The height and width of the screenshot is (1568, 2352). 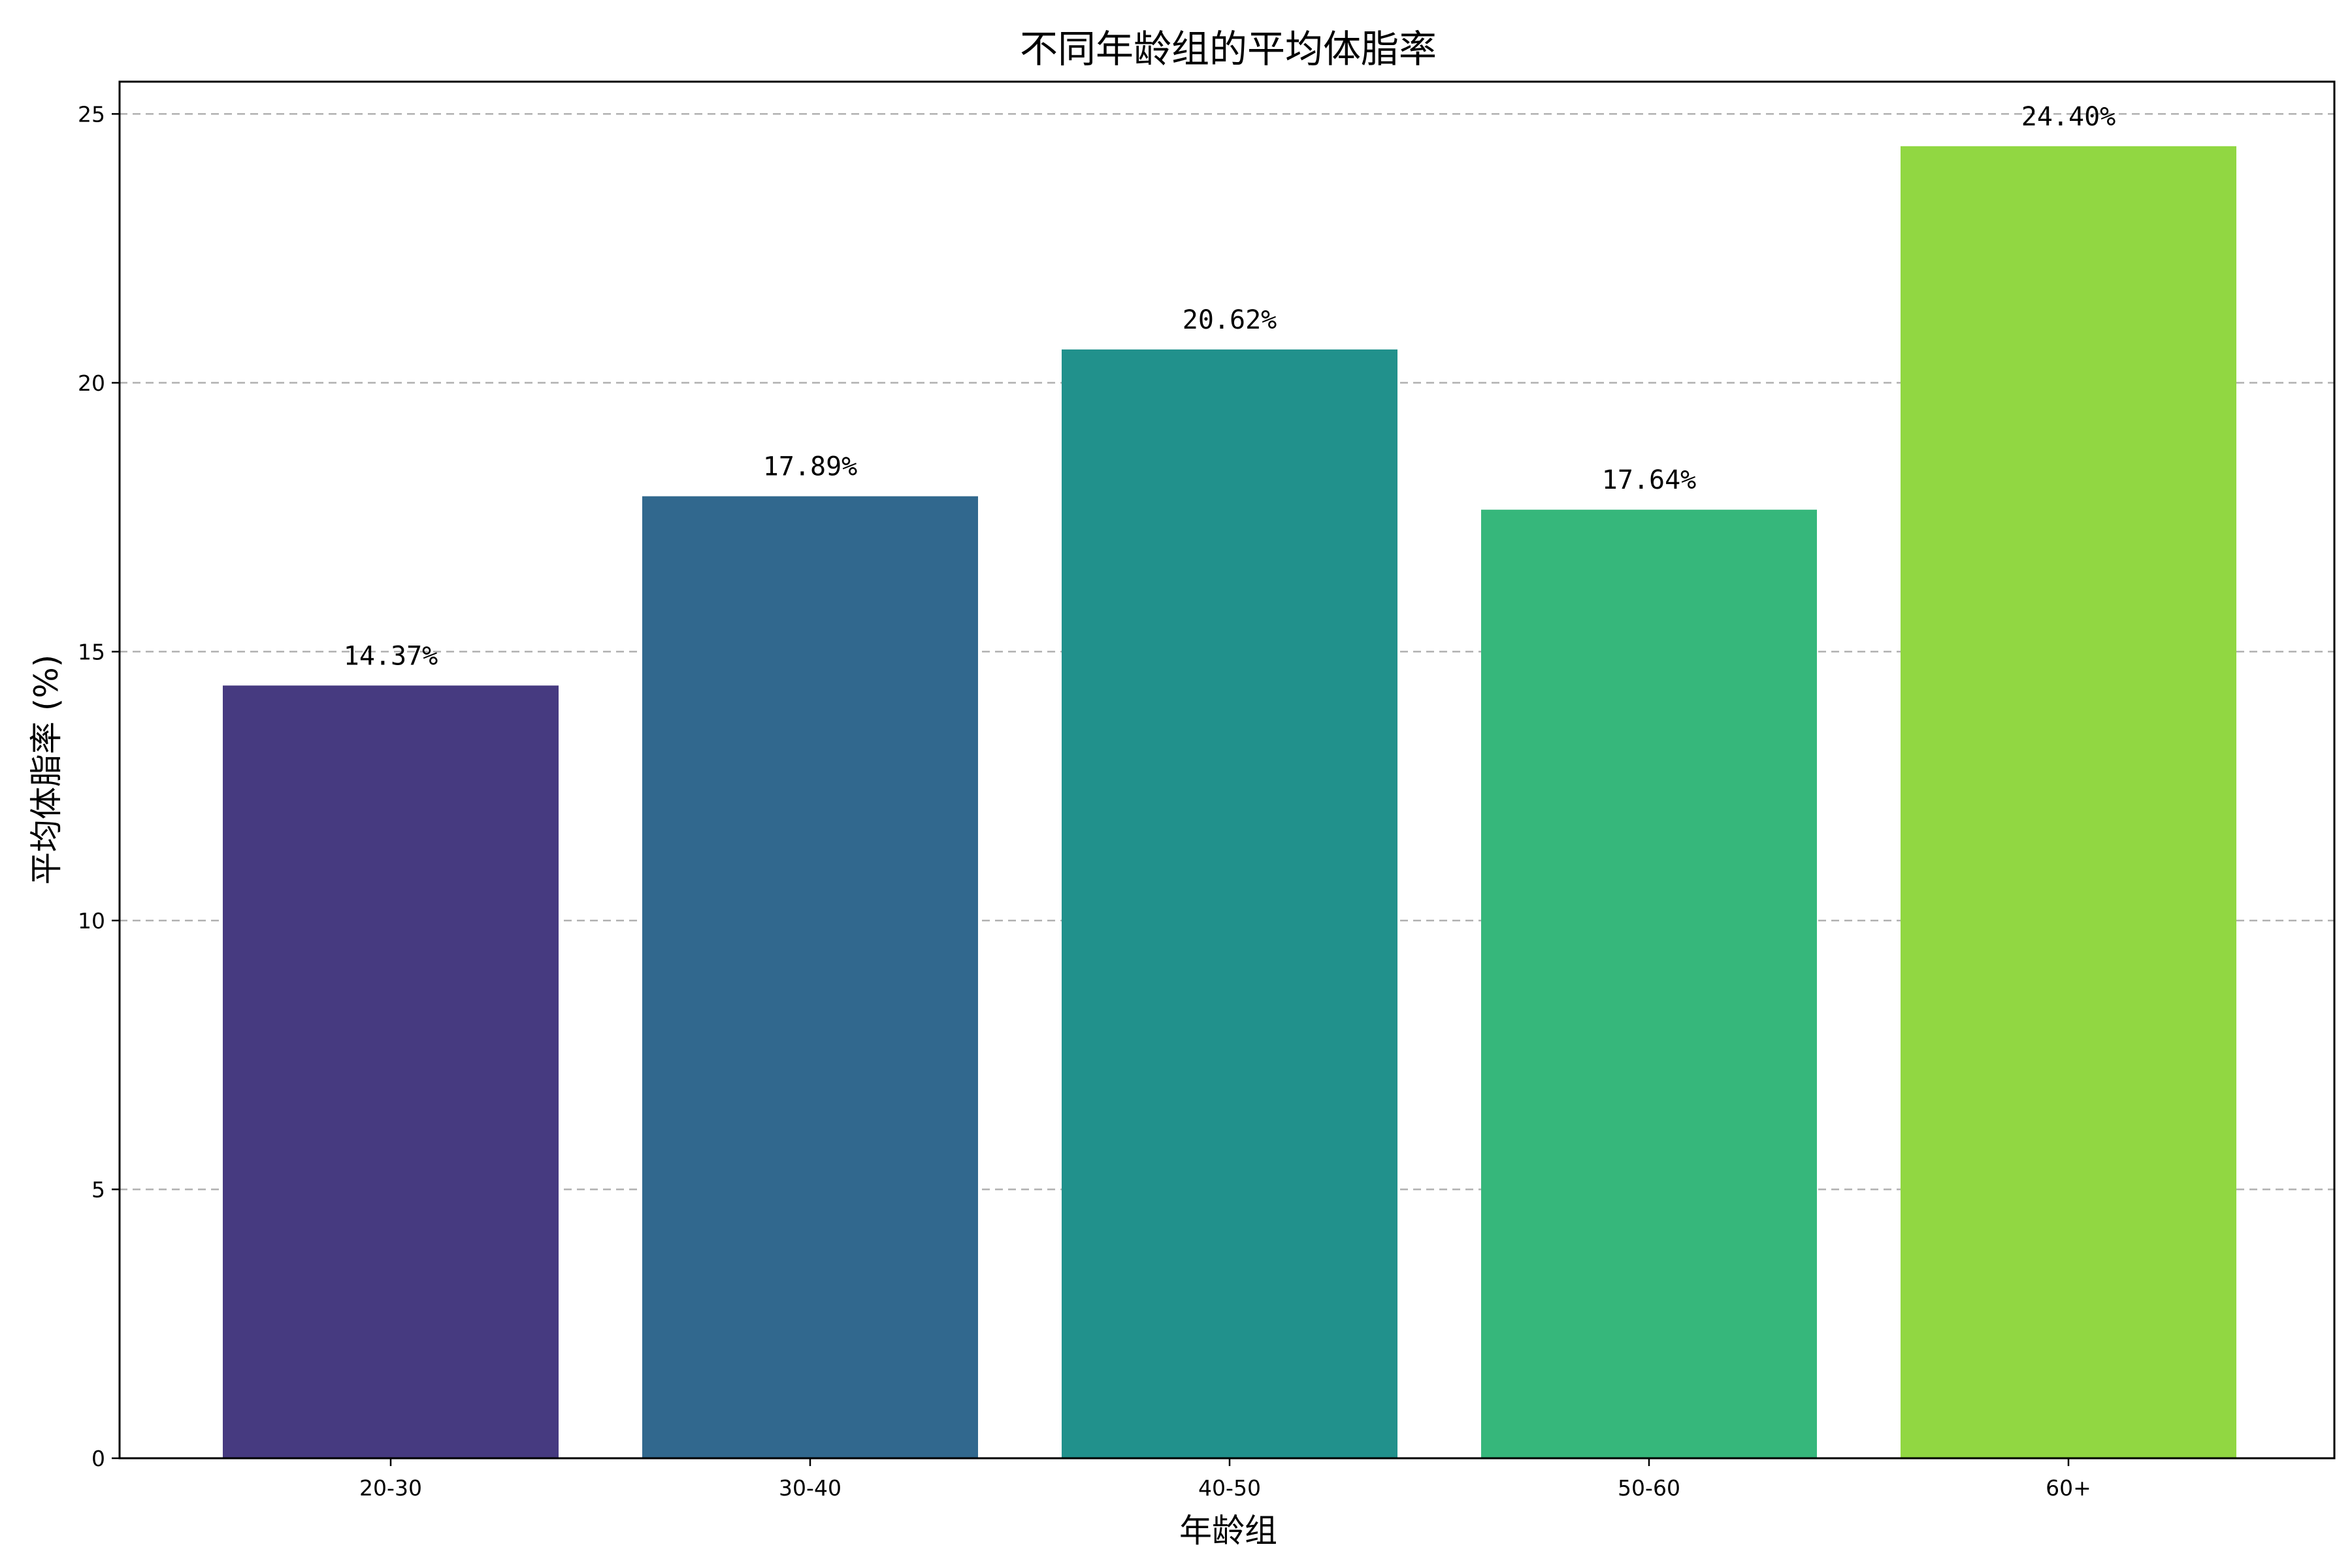 What do you see at coordinates (91, 921) in the screenshot?
I see `y-tick-label-2: 10` at bounding box center [91, 921].